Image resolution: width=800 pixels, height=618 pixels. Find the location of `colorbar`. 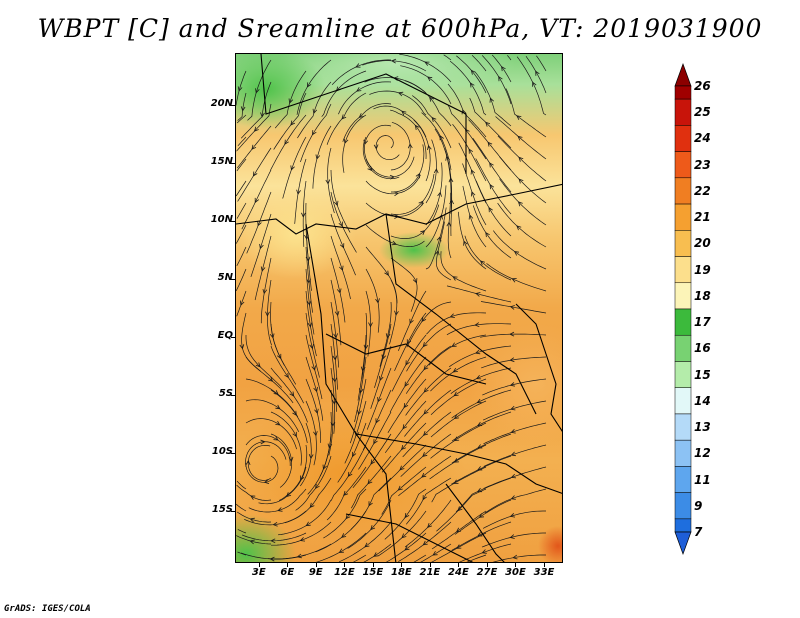

colorbar is located at coordinates (683, 309).